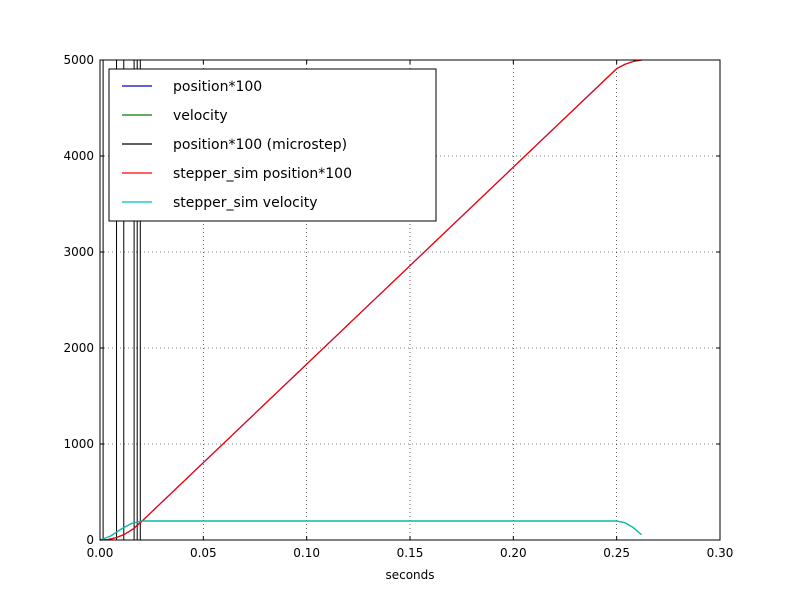 The image size is (800, 600). I want to click on legend-label: position*100, so click(217, 87).